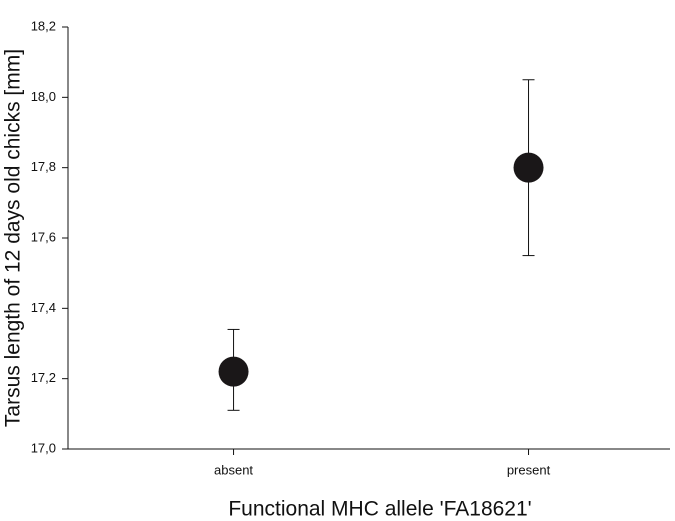 The height and width of the screenshot is (521, 675). Describe the element at coordinates (43, 96) in the screenshot. I see `y-tick-label: 18,0` at that location.